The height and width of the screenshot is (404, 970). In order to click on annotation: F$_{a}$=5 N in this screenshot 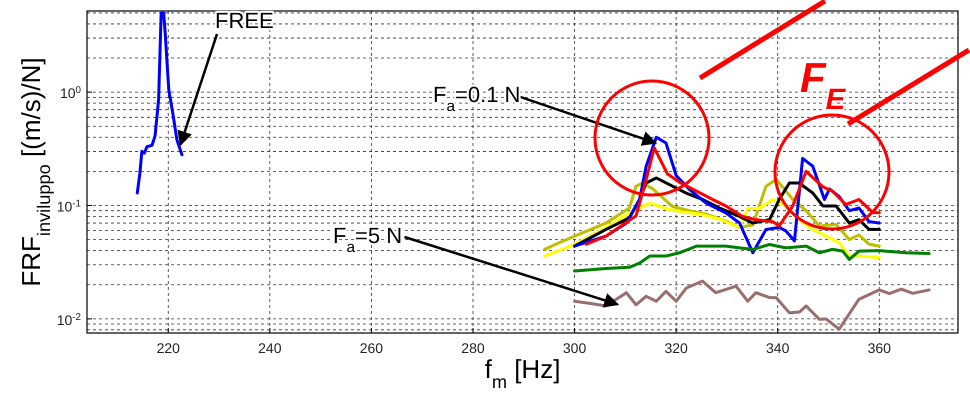, I will do `click(367, 239)`.